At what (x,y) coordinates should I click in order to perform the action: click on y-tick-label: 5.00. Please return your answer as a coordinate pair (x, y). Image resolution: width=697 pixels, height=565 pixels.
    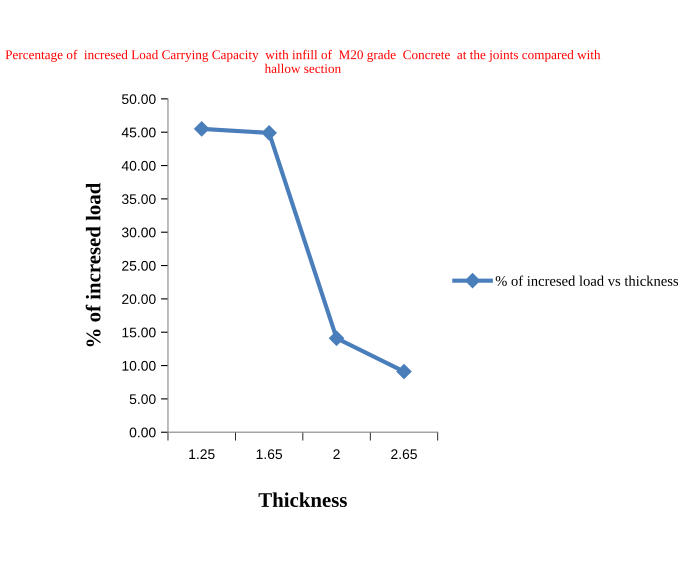
    Looking at the image, I should click on (143, 399).